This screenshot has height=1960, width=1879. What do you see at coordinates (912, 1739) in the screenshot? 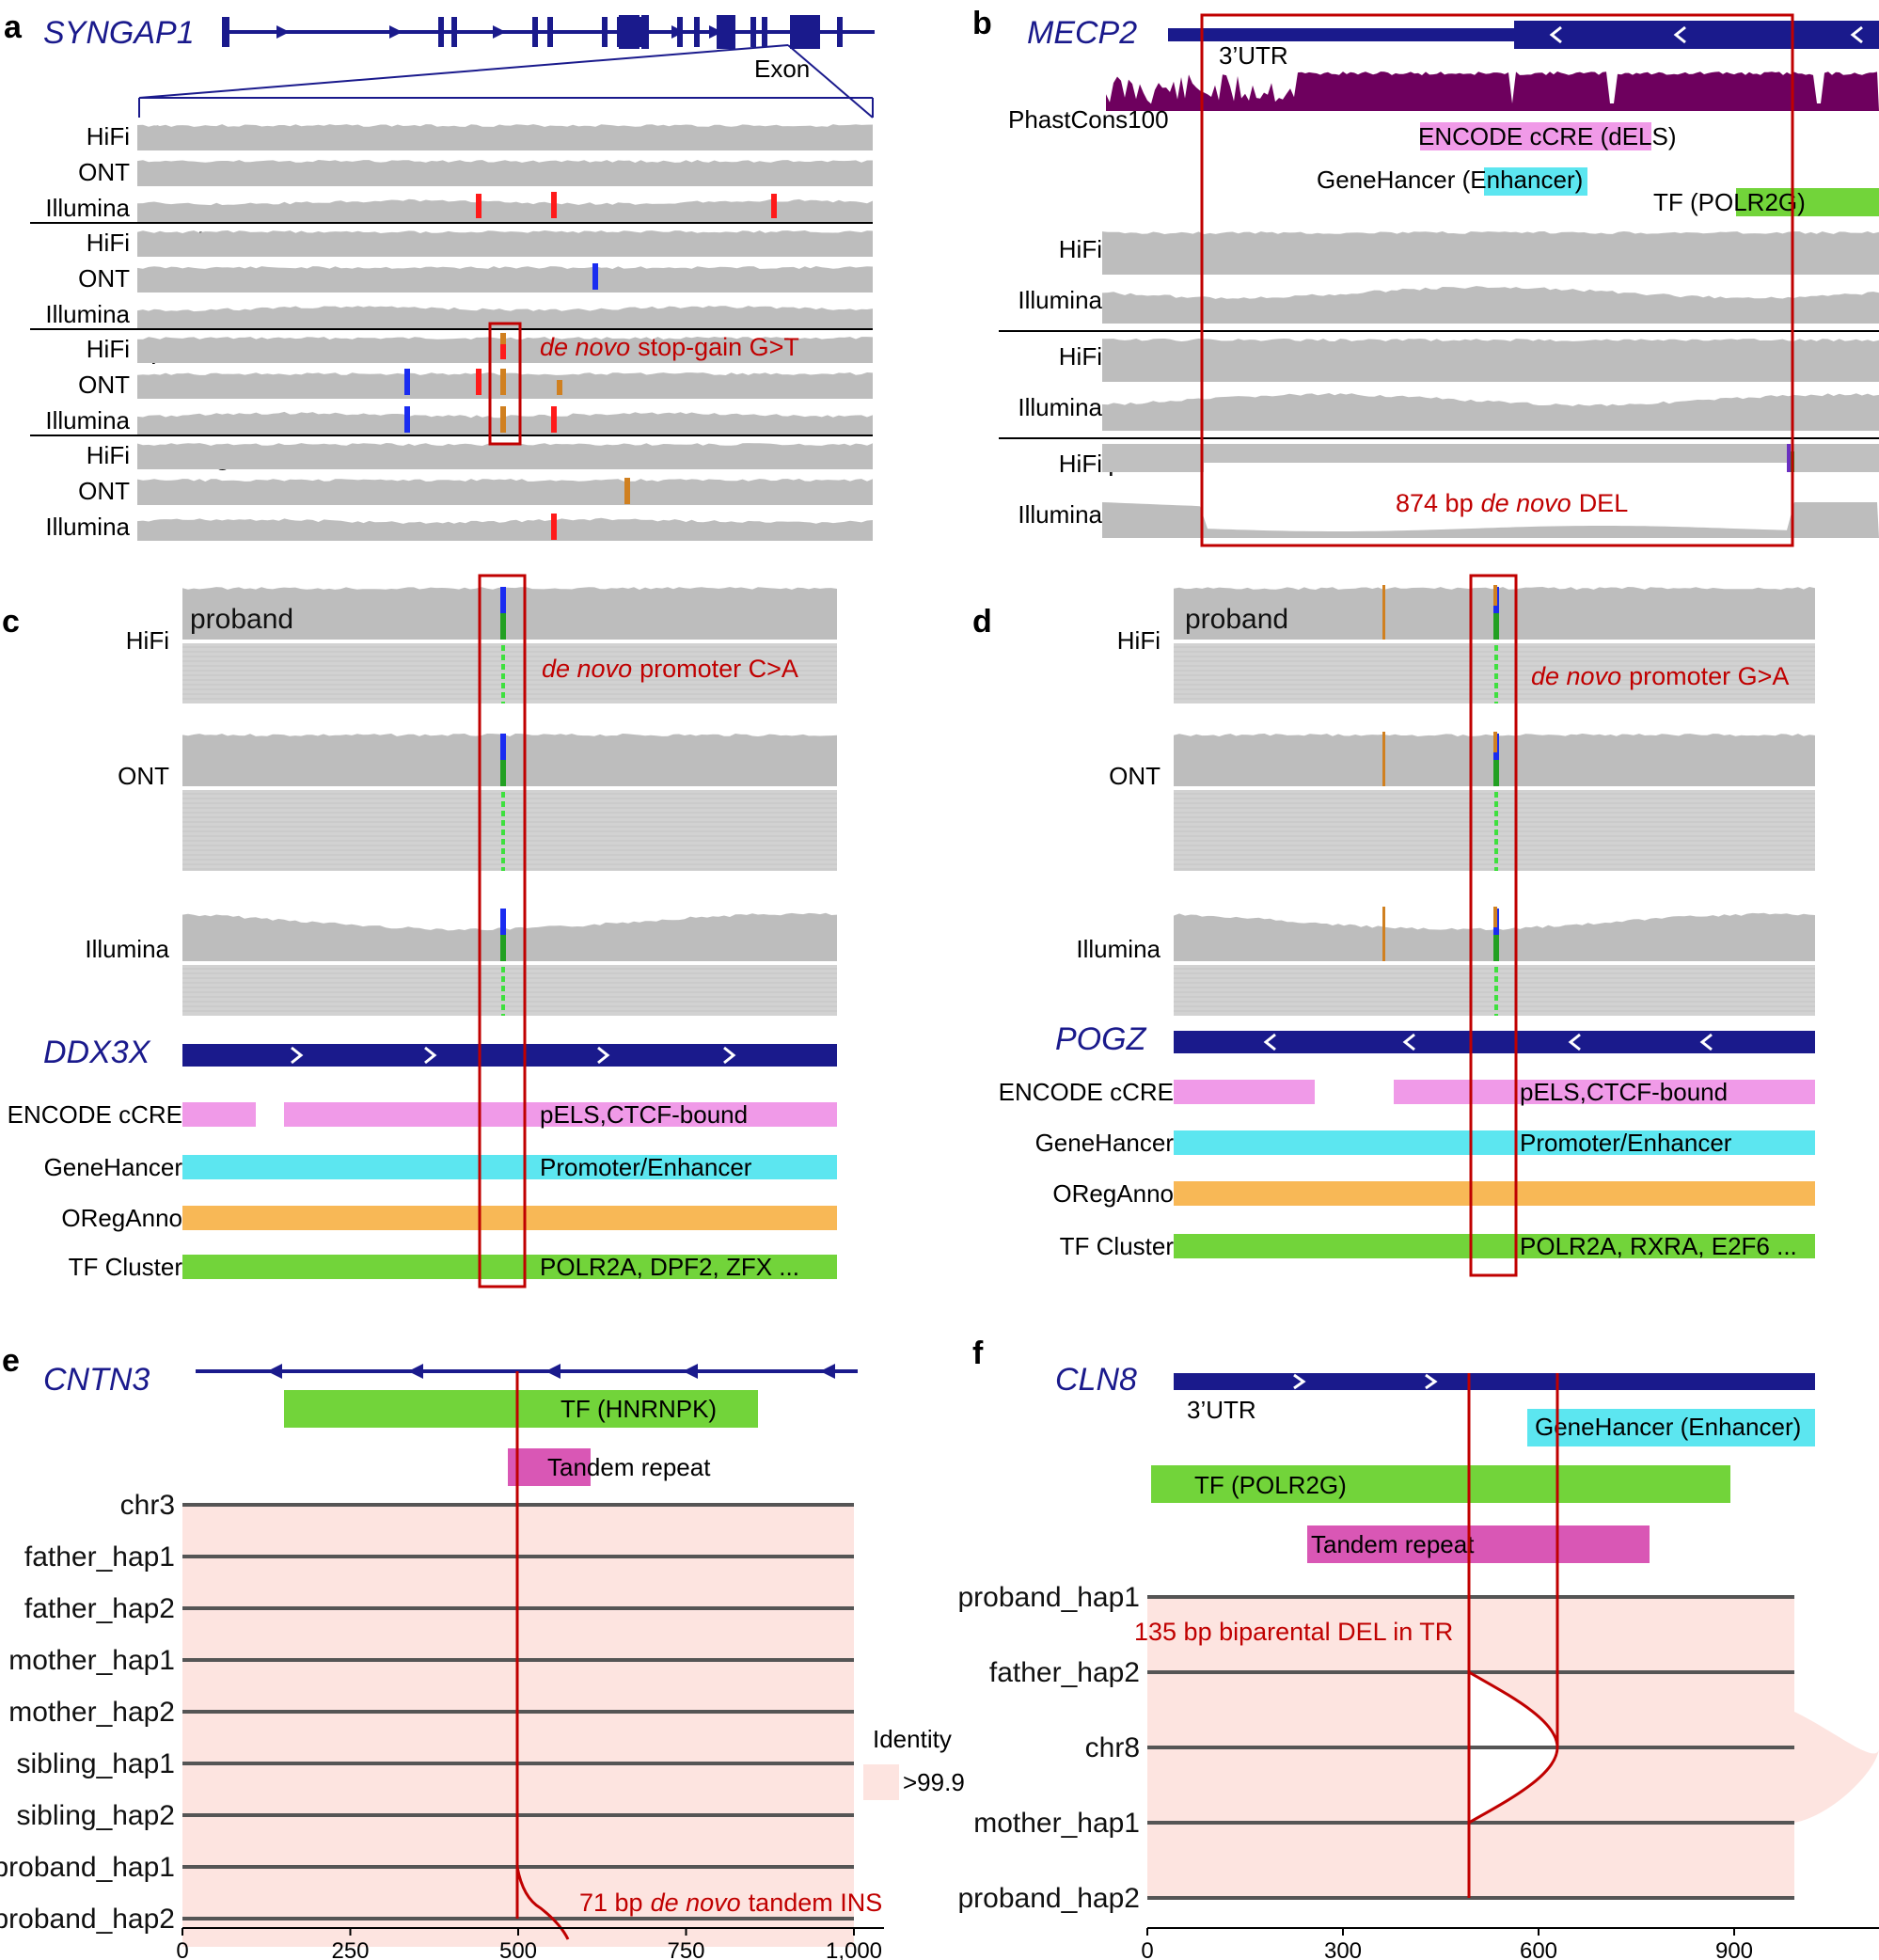
I see `panel-e-legend-title: Identity` at bounding box center [912, 1739].